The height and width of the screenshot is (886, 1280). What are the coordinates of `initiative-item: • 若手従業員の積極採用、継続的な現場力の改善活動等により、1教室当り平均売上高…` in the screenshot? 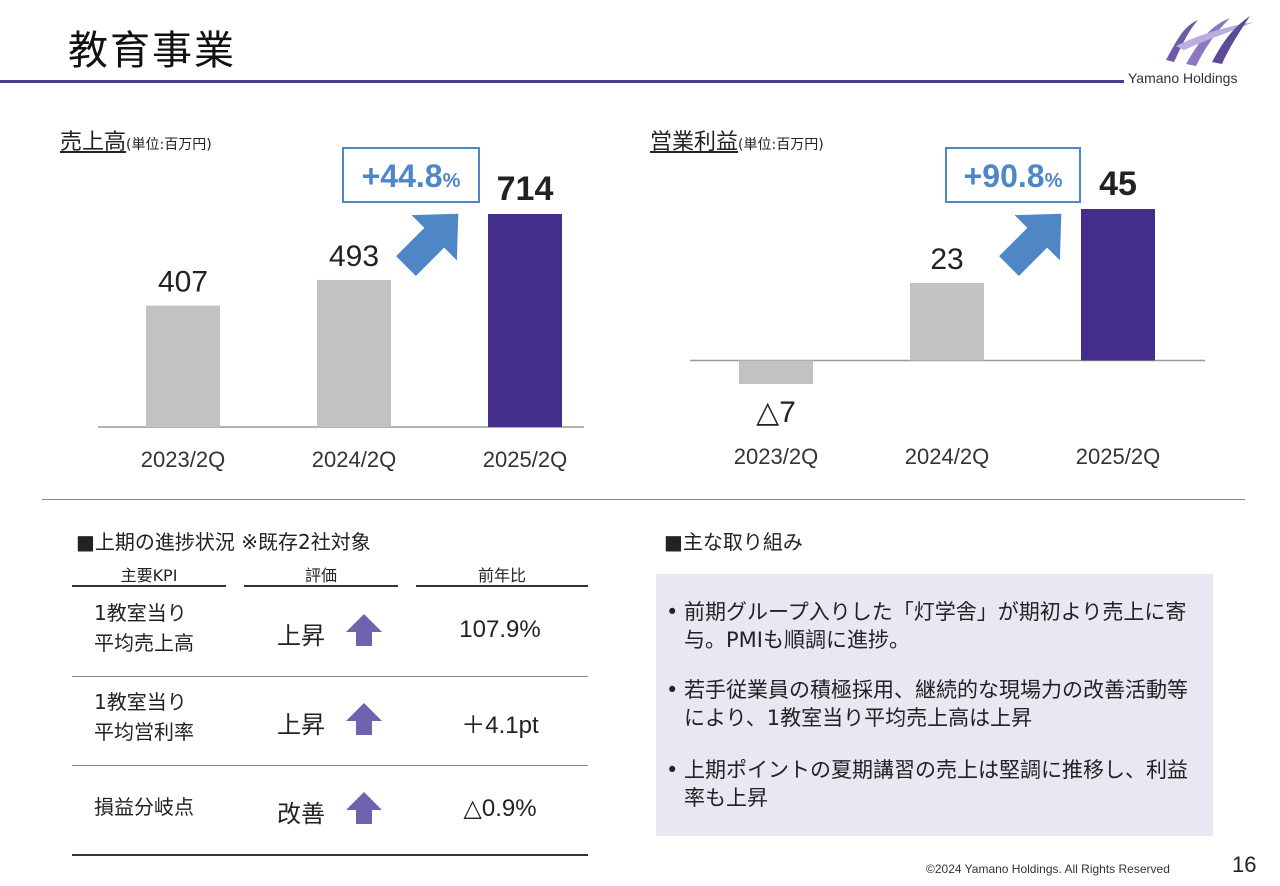 It's located at (936, 704).